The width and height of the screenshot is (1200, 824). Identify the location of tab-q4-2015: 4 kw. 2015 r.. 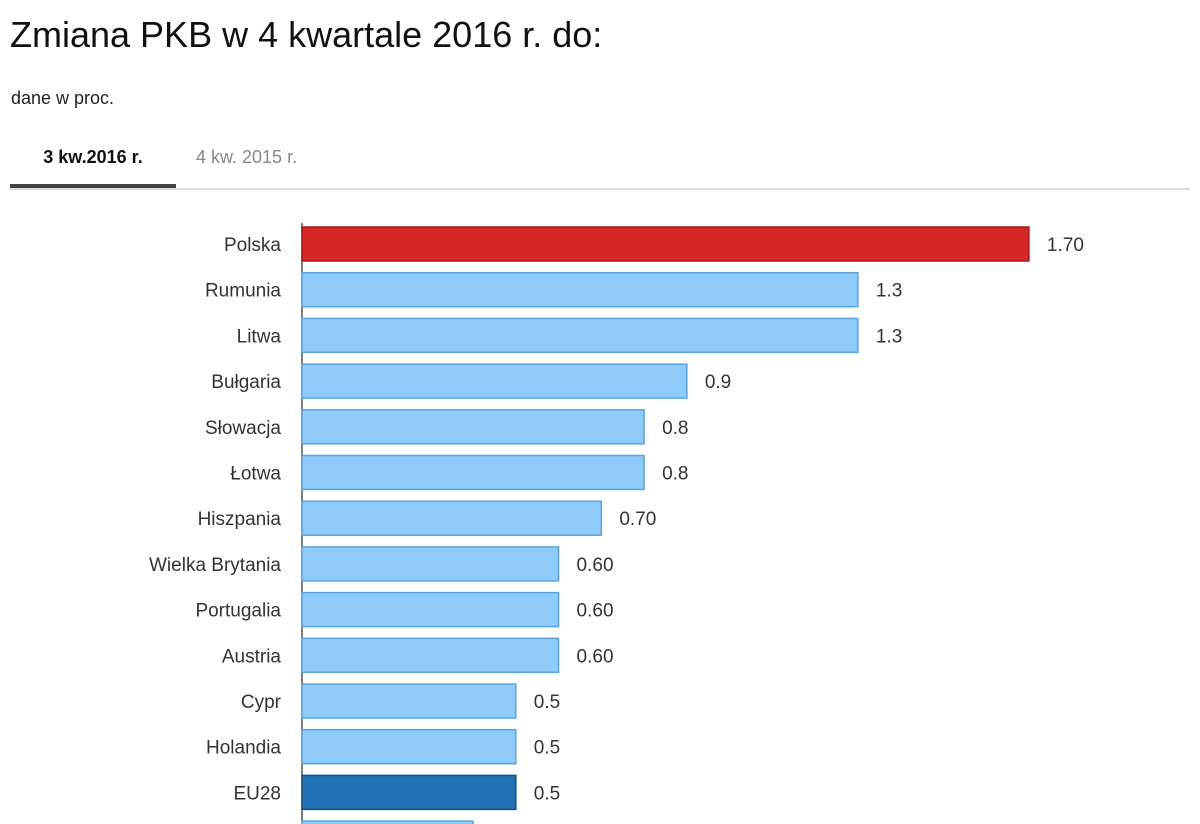
(247, 157).